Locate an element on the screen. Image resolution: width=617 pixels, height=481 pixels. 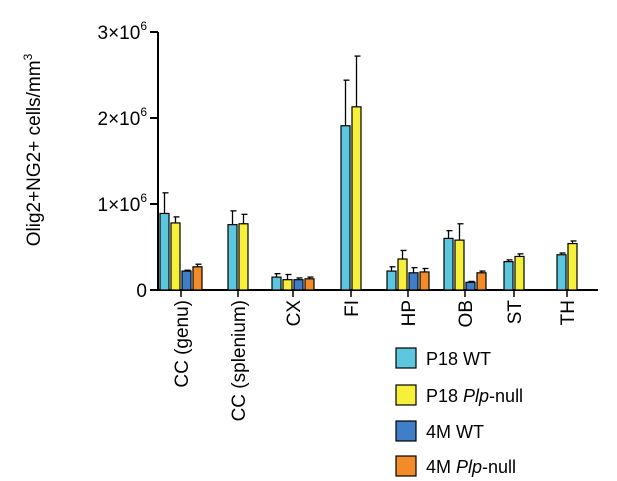
y-tick-label: 2×10⁶ is located at coordinates (123, 117).